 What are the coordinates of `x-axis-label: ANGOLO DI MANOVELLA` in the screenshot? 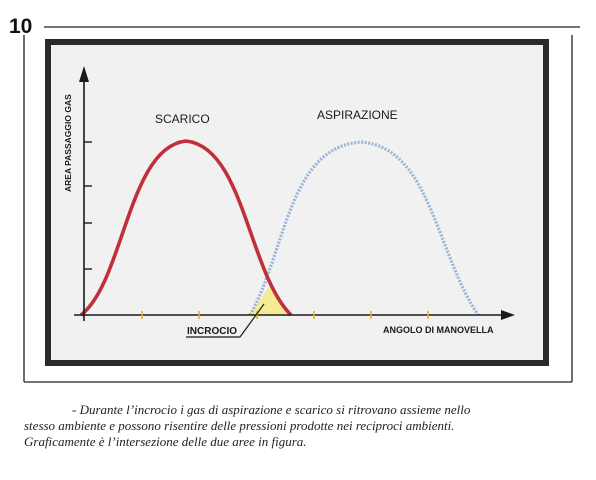 It's located at (438, 330).